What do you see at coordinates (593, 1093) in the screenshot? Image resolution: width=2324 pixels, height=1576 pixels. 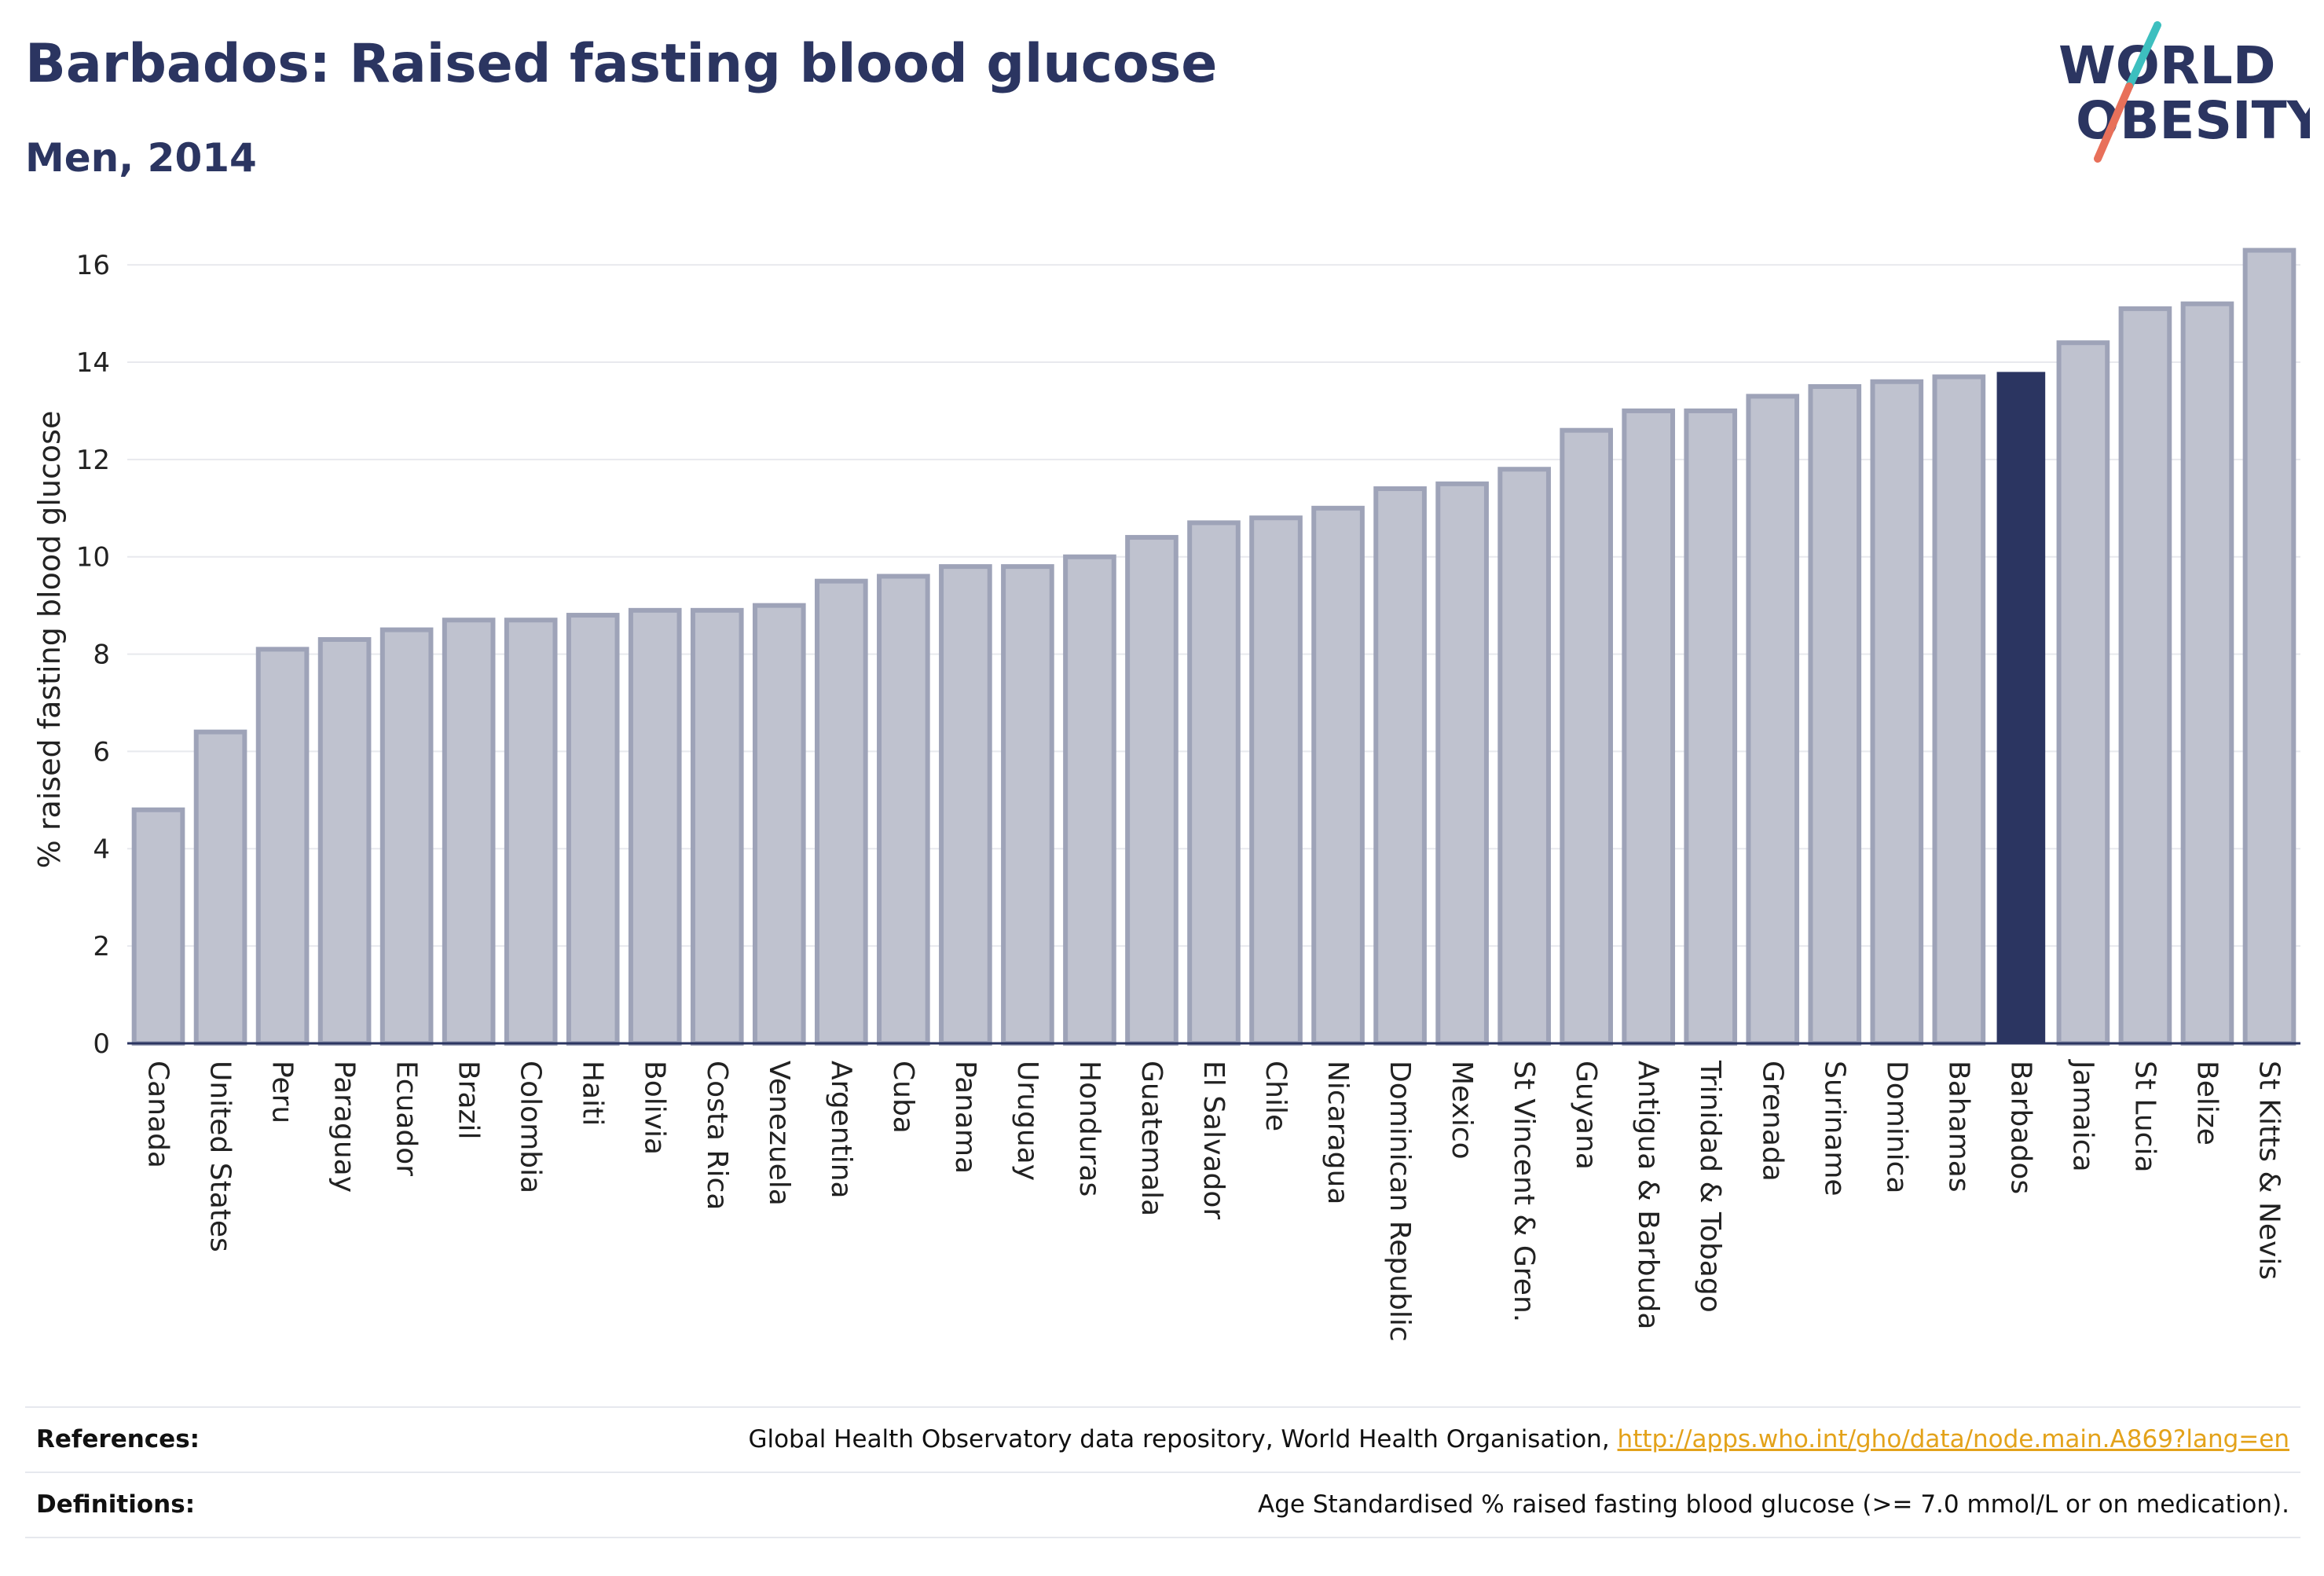 I see `x-tick-label: Haiti` at bounding box center [593, 1093].